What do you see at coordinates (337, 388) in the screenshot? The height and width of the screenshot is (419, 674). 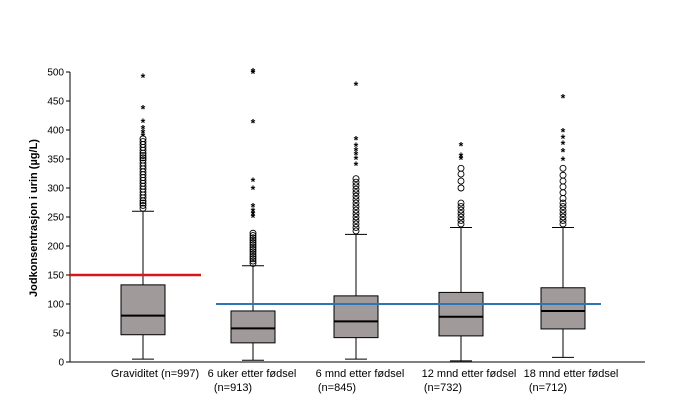 I see `category-sample-size: (n=845)` at bounding box center [337, 388].